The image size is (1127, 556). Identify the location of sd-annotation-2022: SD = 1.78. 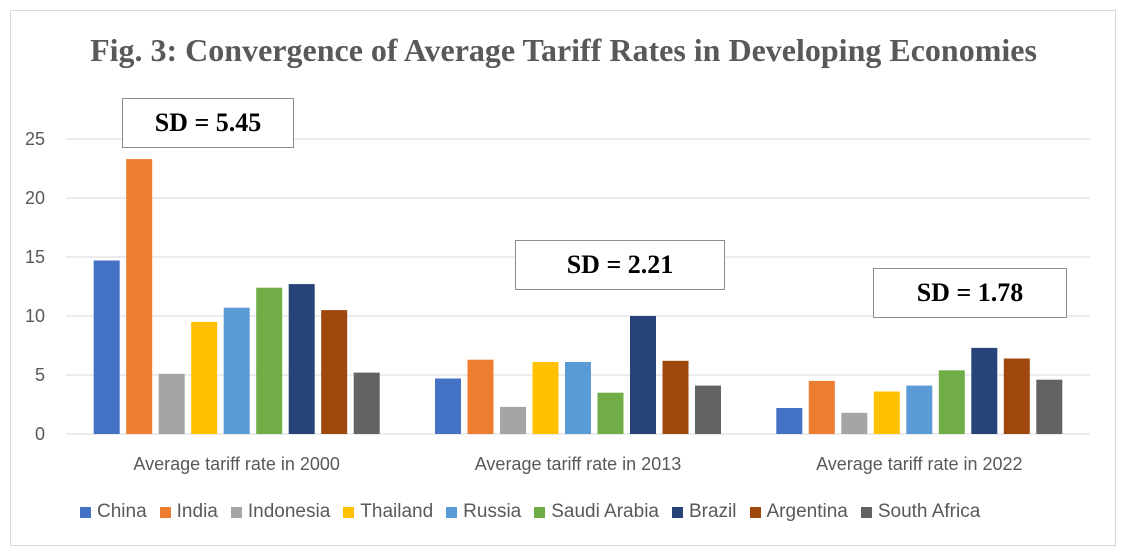
(970, 293).